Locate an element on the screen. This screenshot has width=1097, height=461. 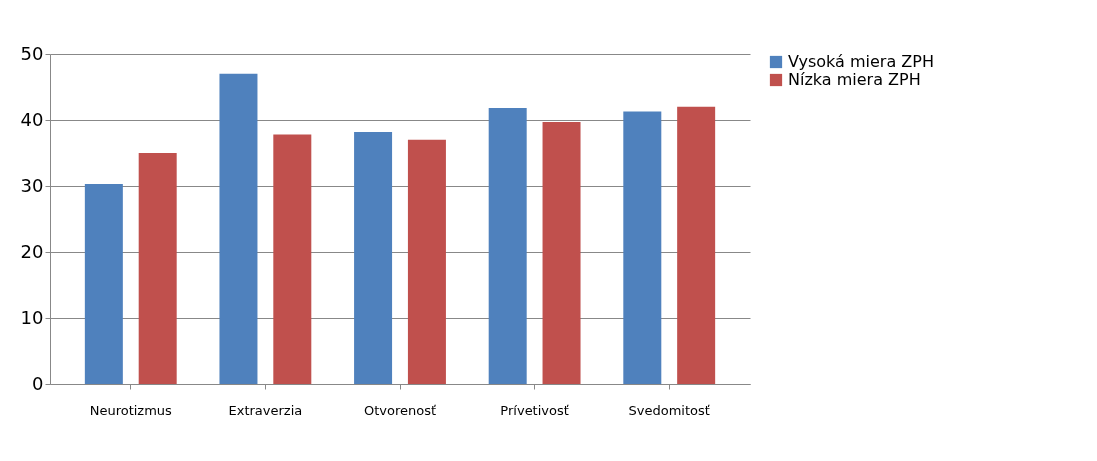
y-tick-label: 30 is located at coordinates (32, 185).